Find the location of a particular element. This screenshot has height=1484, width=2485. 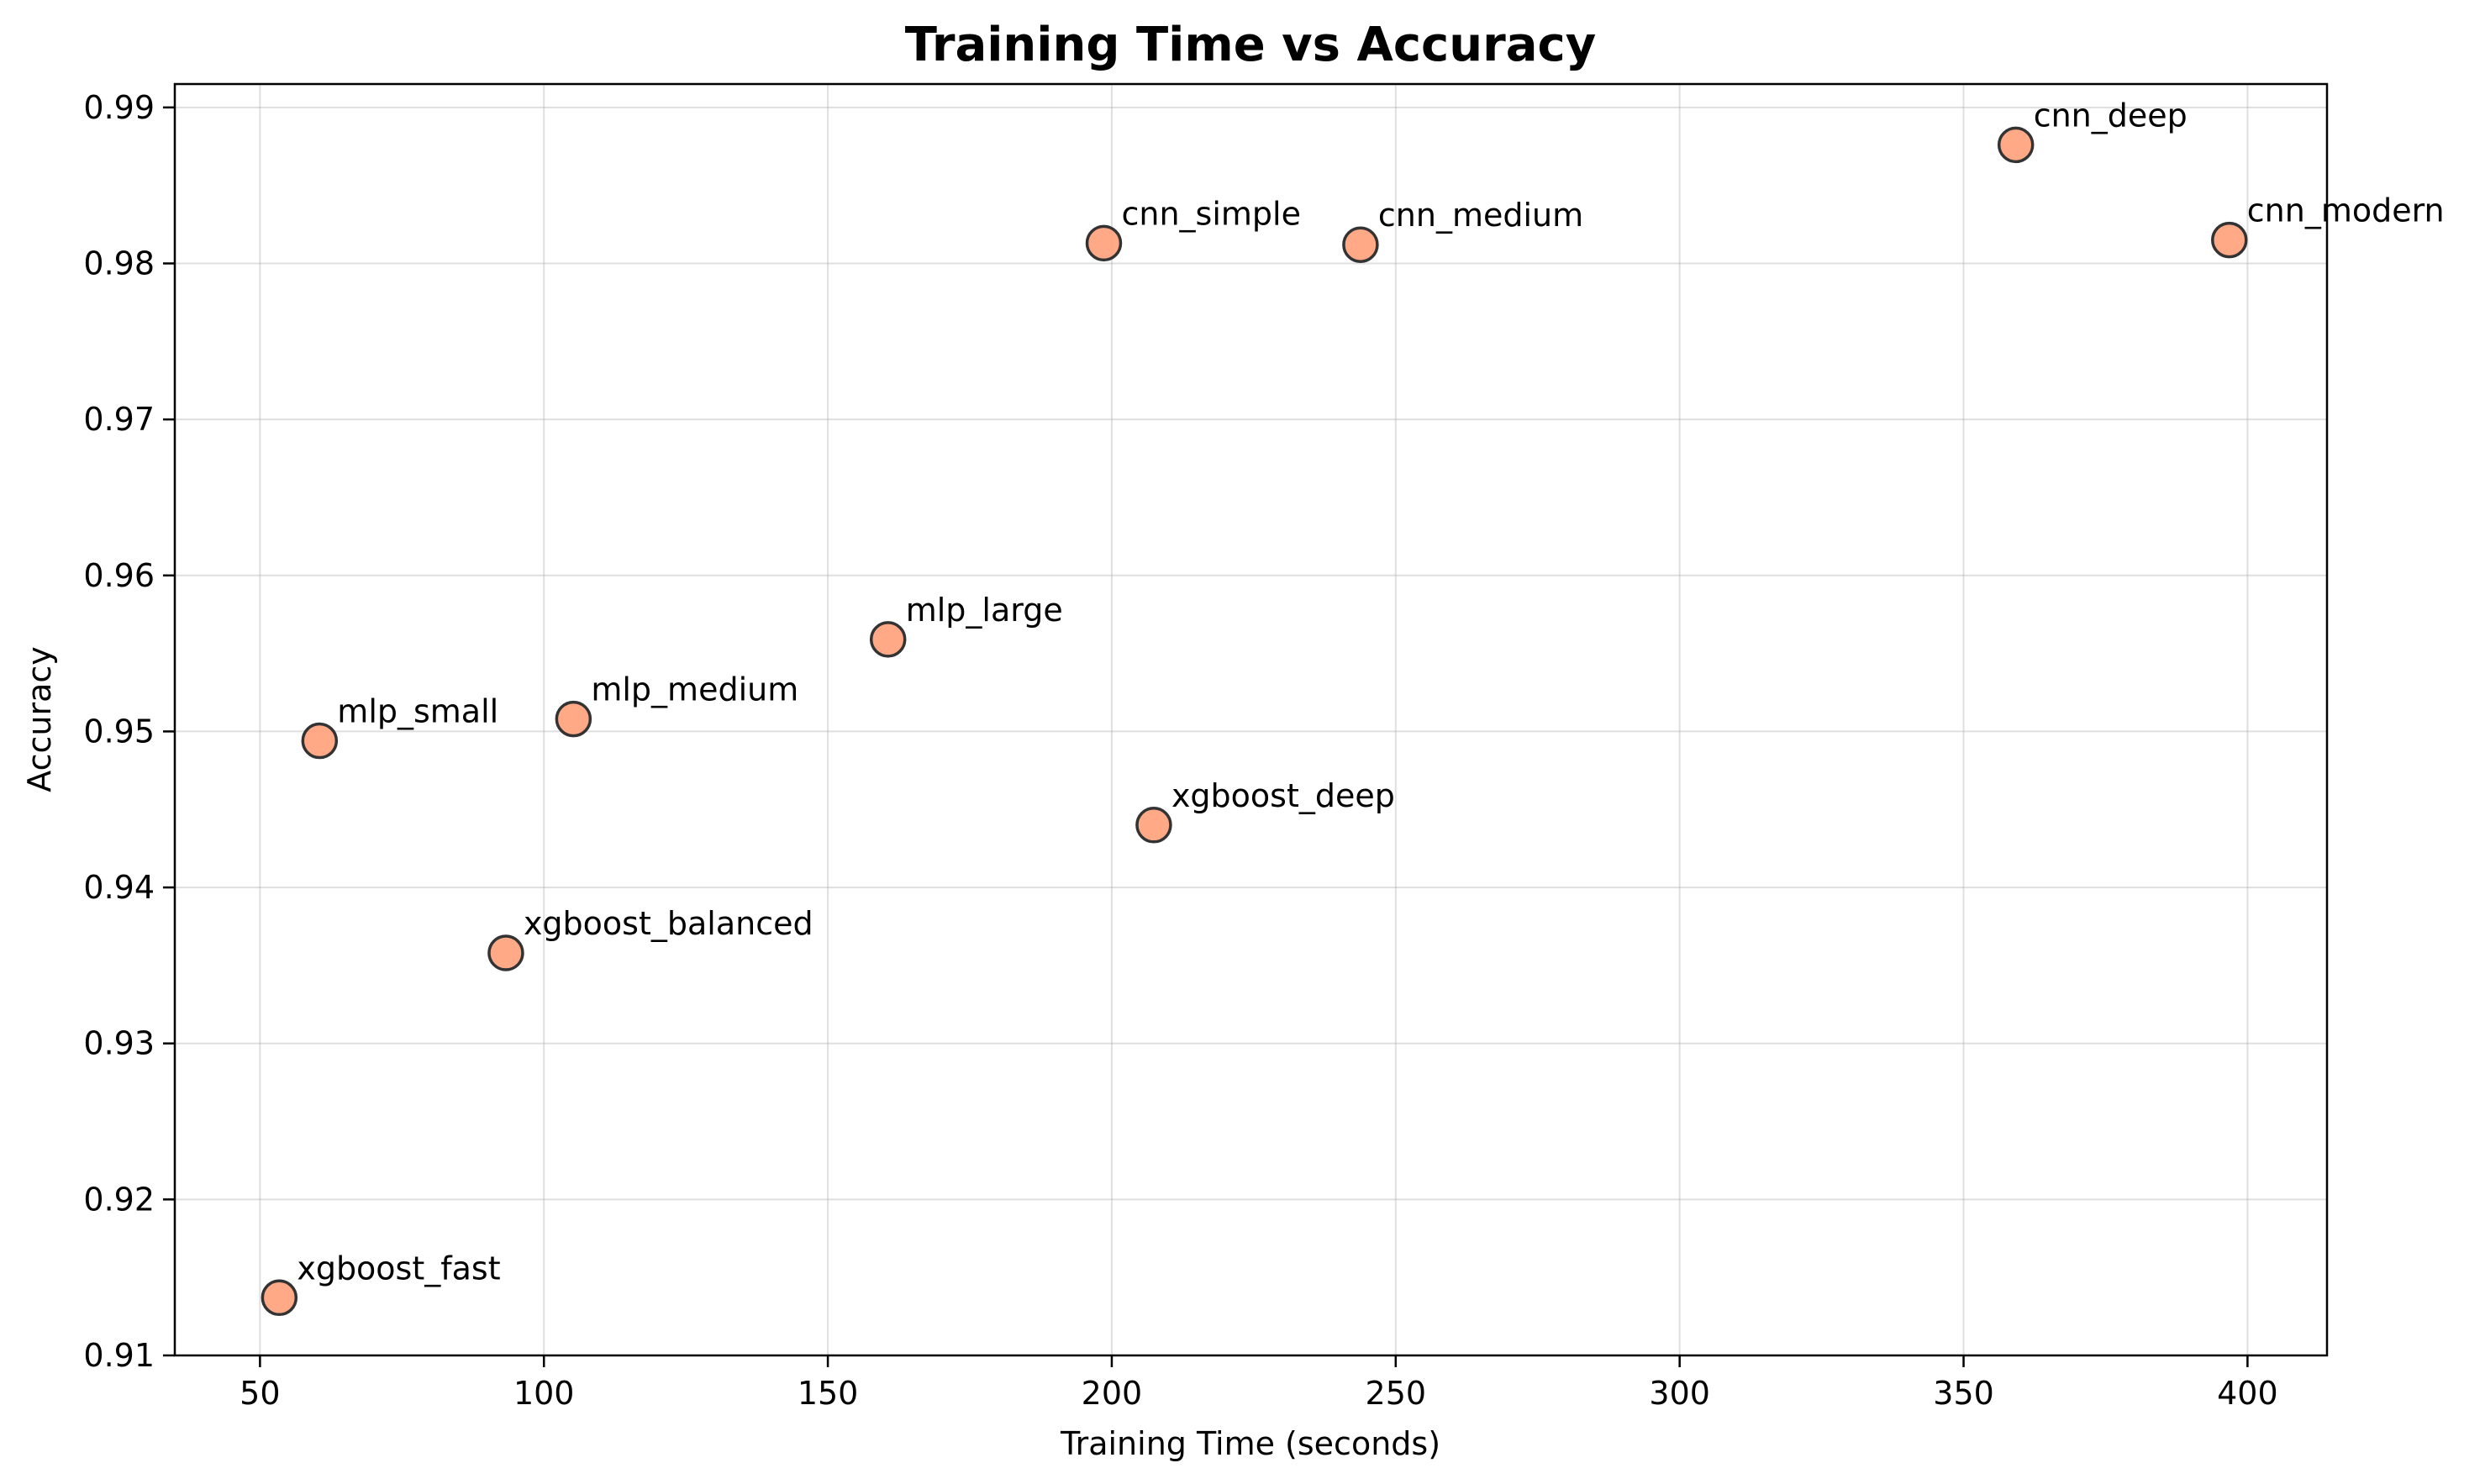

y-tick-label: 0.97 is located at coordinates (119, 420).